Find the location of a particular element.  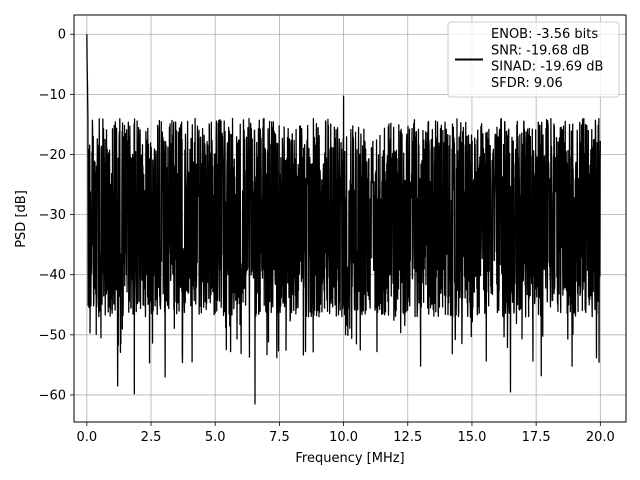

y-tick-label: −30 is located at coordinates (52, 215).